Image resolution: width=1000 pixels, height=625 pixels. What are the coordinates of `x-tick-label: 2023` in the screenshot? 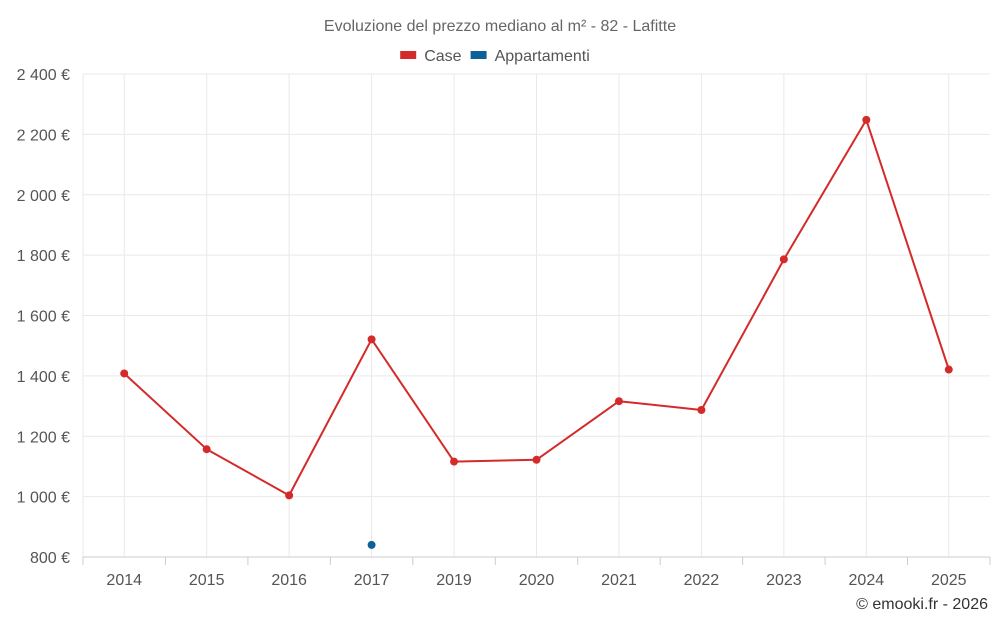 It's located at (784, 580).